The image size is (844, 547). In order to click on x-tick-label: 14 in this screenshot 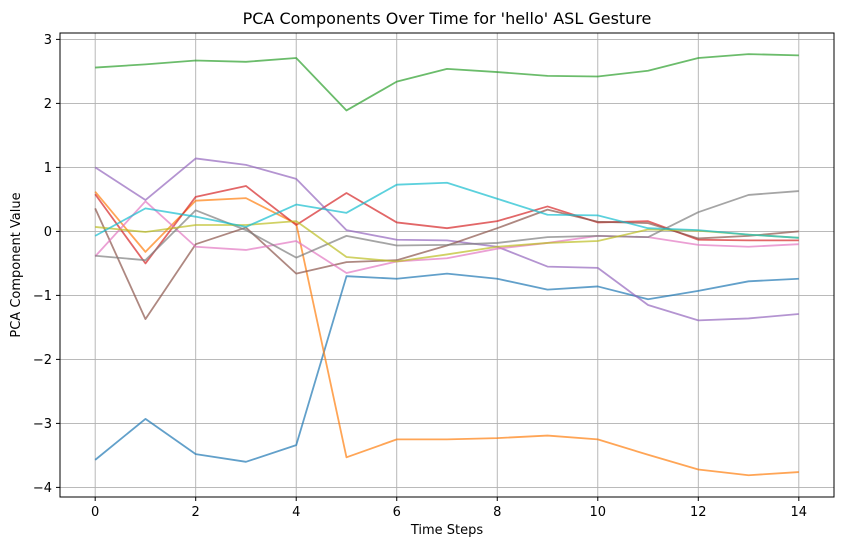, I will do `click(799, 512)`.